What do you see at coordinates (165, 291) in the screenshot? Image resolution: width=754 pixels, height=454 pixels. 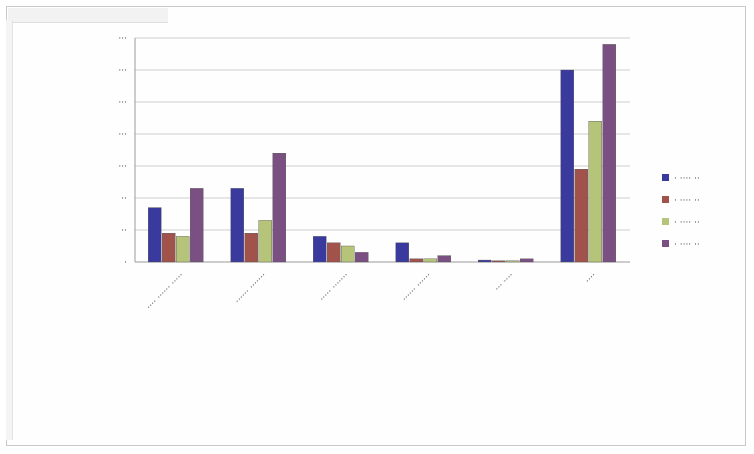 I see `x-category-label: ···· ······ ·····` at bounding box center [165, 291].